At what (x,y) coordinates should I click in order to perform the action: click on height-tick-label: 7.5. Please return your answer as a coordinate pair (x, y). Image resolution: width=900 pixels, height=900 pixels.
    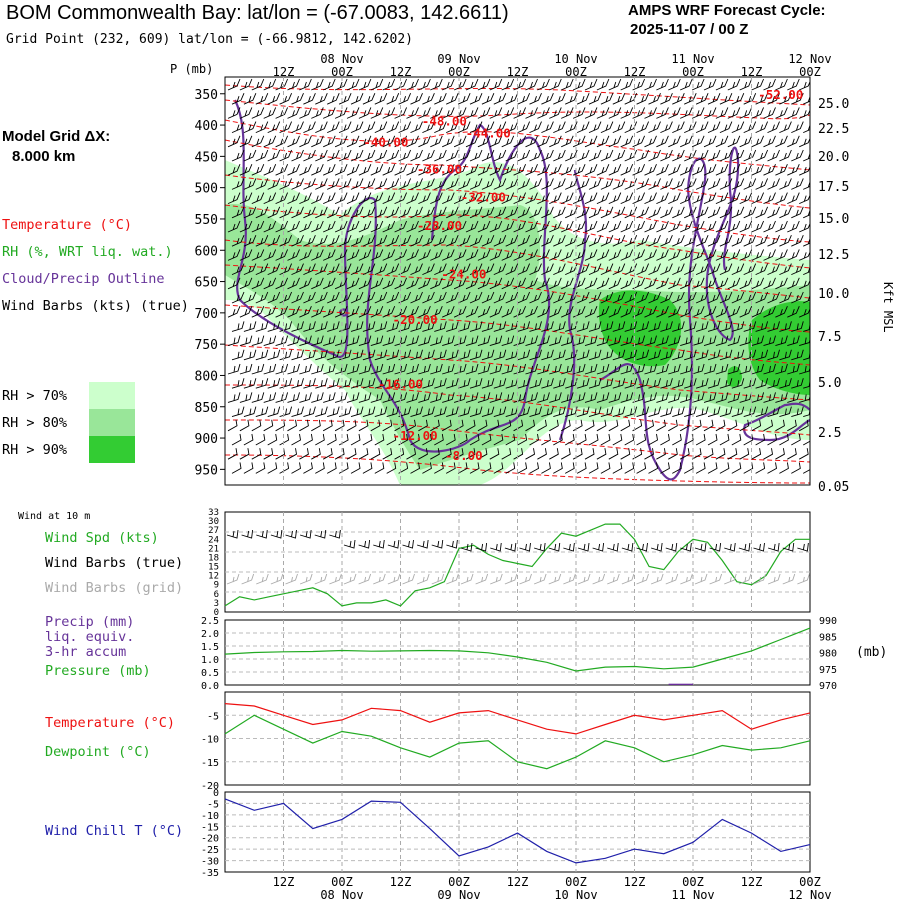
    Looking at the image, I should click on (829, 337).